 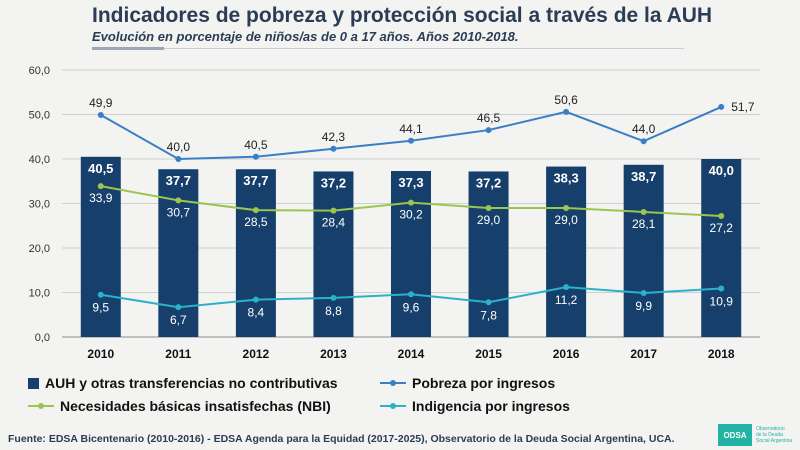 I want to click on label-pobreza: 49,9, so click(x=101, y=103).